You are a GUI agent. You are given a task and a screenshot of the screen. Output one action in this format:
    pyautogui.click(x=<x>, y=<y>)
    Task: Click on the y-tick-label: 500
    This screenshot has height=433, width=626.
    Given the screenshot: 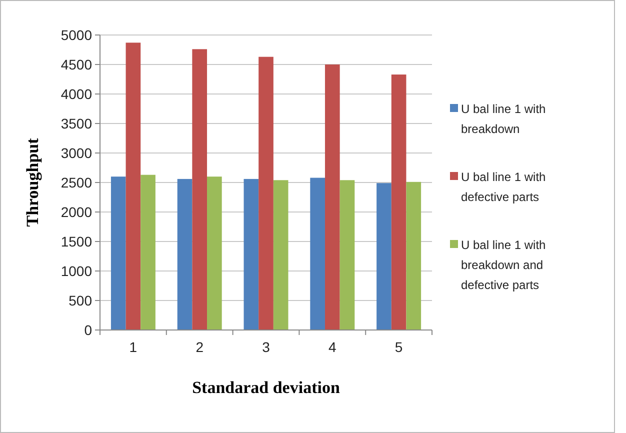 What is the action you would take?
    pyautogui.click(x=80, y=300)
    